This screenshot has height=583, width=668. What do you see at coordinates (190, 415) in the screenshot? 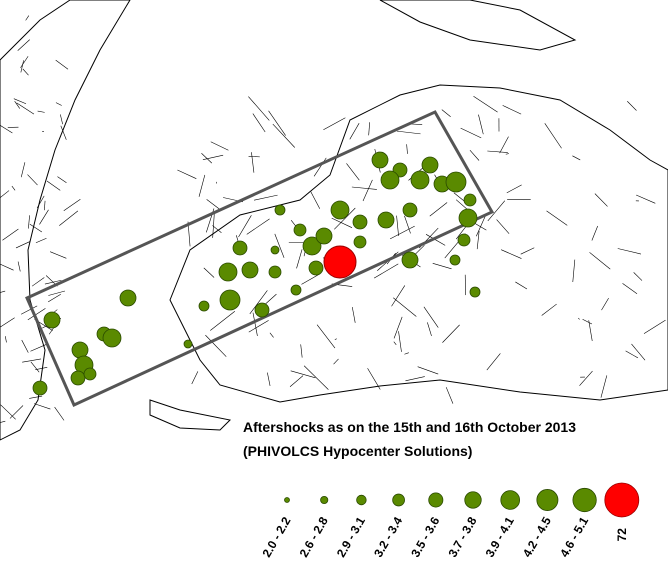
I see `south-islet` at bounding box center [190, 415].